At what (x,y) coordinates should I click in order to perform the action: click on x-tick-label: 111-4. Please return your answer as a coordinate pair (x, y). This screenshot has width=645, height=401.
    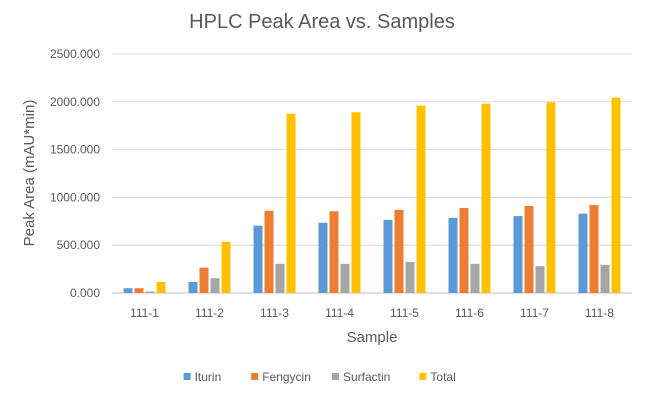
    Looking at the image, I should click on (339, 313).